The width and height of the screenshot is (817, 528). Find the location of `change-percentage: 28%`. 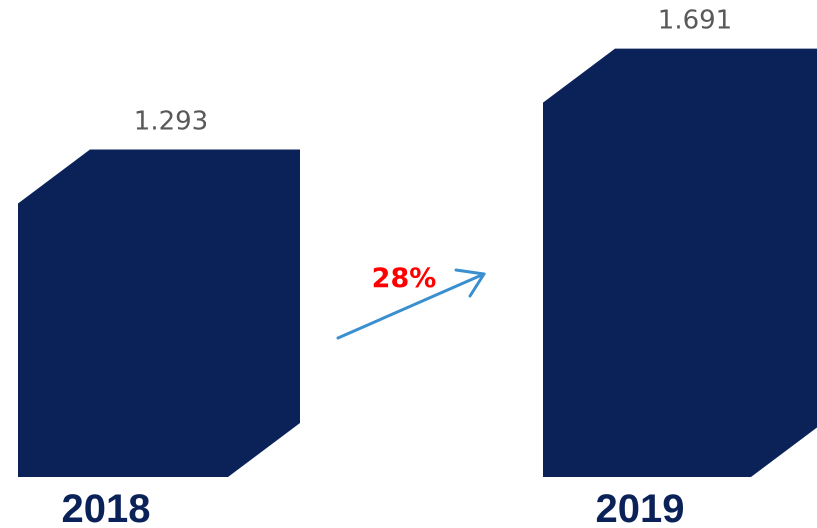

change-percentage: 28% is located at coordinates (404, 278).